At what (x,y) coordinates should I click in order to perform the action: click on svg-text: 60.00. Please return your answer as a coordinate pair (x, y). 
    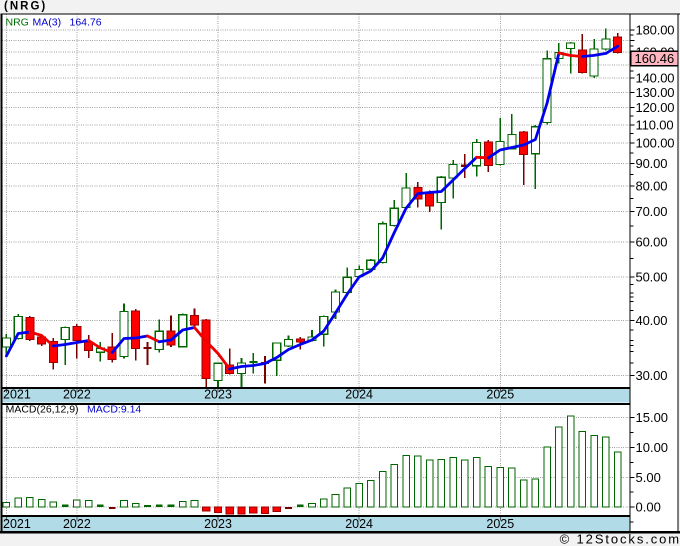
    Looking at the image, I should click on (652, 241).